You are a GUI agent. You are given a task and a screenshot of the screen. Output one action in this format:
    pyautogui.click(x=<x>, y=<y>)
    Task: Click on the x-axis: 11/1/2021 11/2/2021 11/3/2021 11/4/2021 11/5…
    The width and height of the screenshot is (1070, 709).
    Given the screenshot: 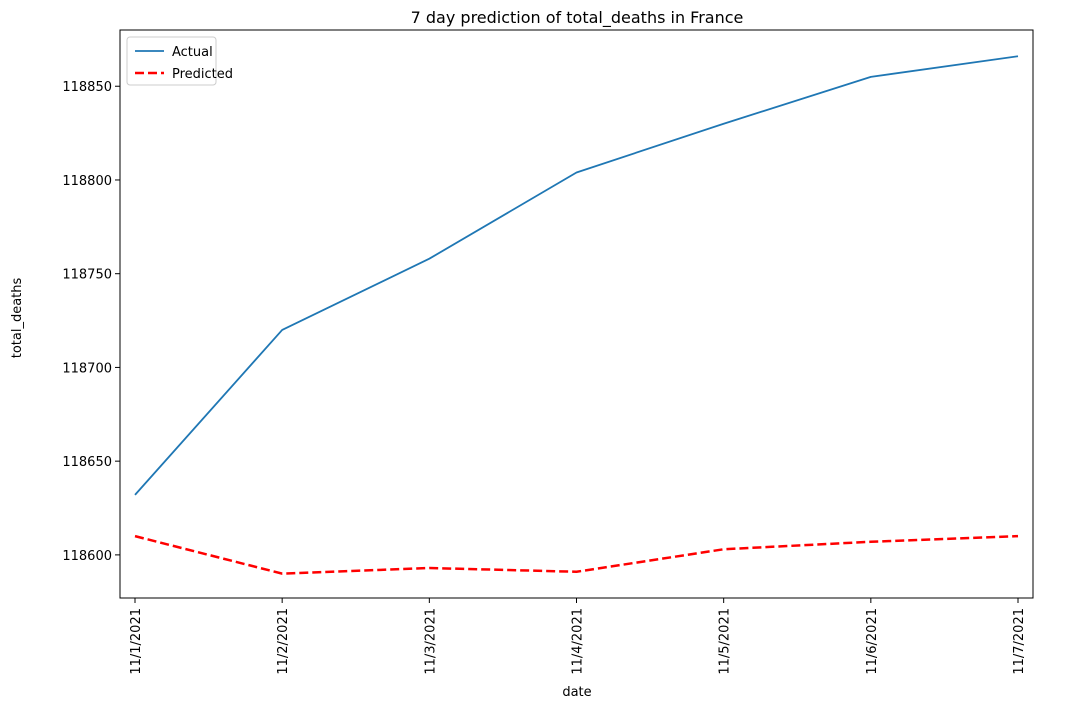 What is the action you would take?
    pyautogui.click(x=578, y=636)
    